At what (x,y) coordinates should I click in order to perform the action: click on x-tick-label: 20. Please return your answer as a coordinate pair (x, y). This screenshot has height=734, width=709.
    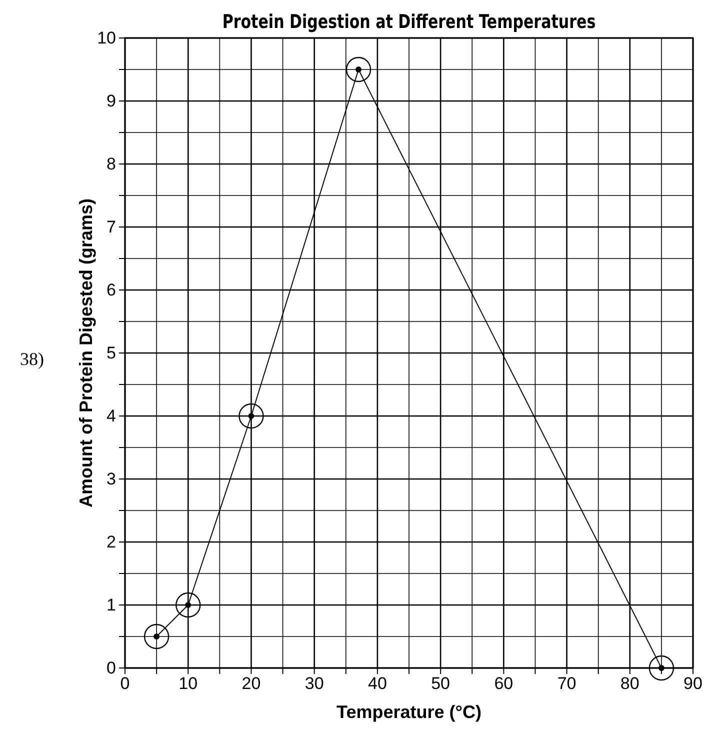
    Looking at the image, I should click on (251, 684).